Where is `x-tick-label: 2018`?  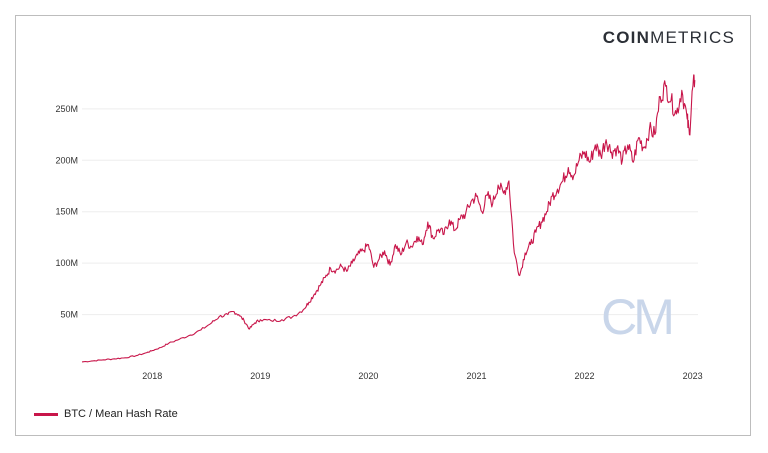
x-tick-label: 2018 is located at coordinates (152, 376).